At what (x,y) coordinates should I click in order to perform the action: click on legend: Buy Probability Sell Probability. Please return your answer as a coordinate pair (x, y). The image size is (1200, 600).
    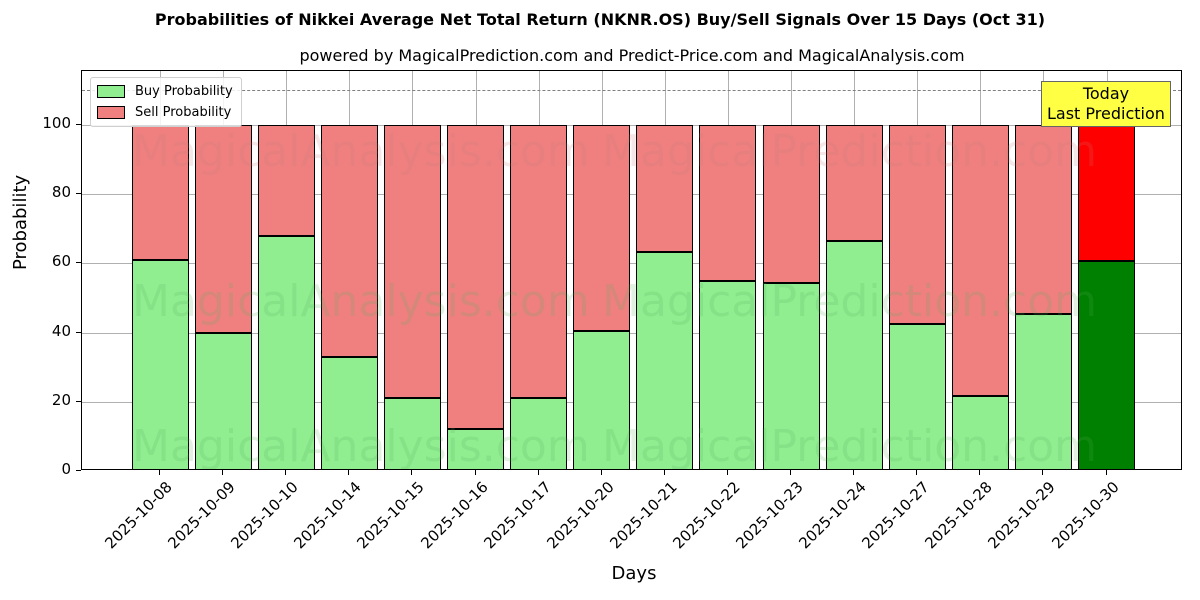
    Looking at the image, I should click on (166, 102).